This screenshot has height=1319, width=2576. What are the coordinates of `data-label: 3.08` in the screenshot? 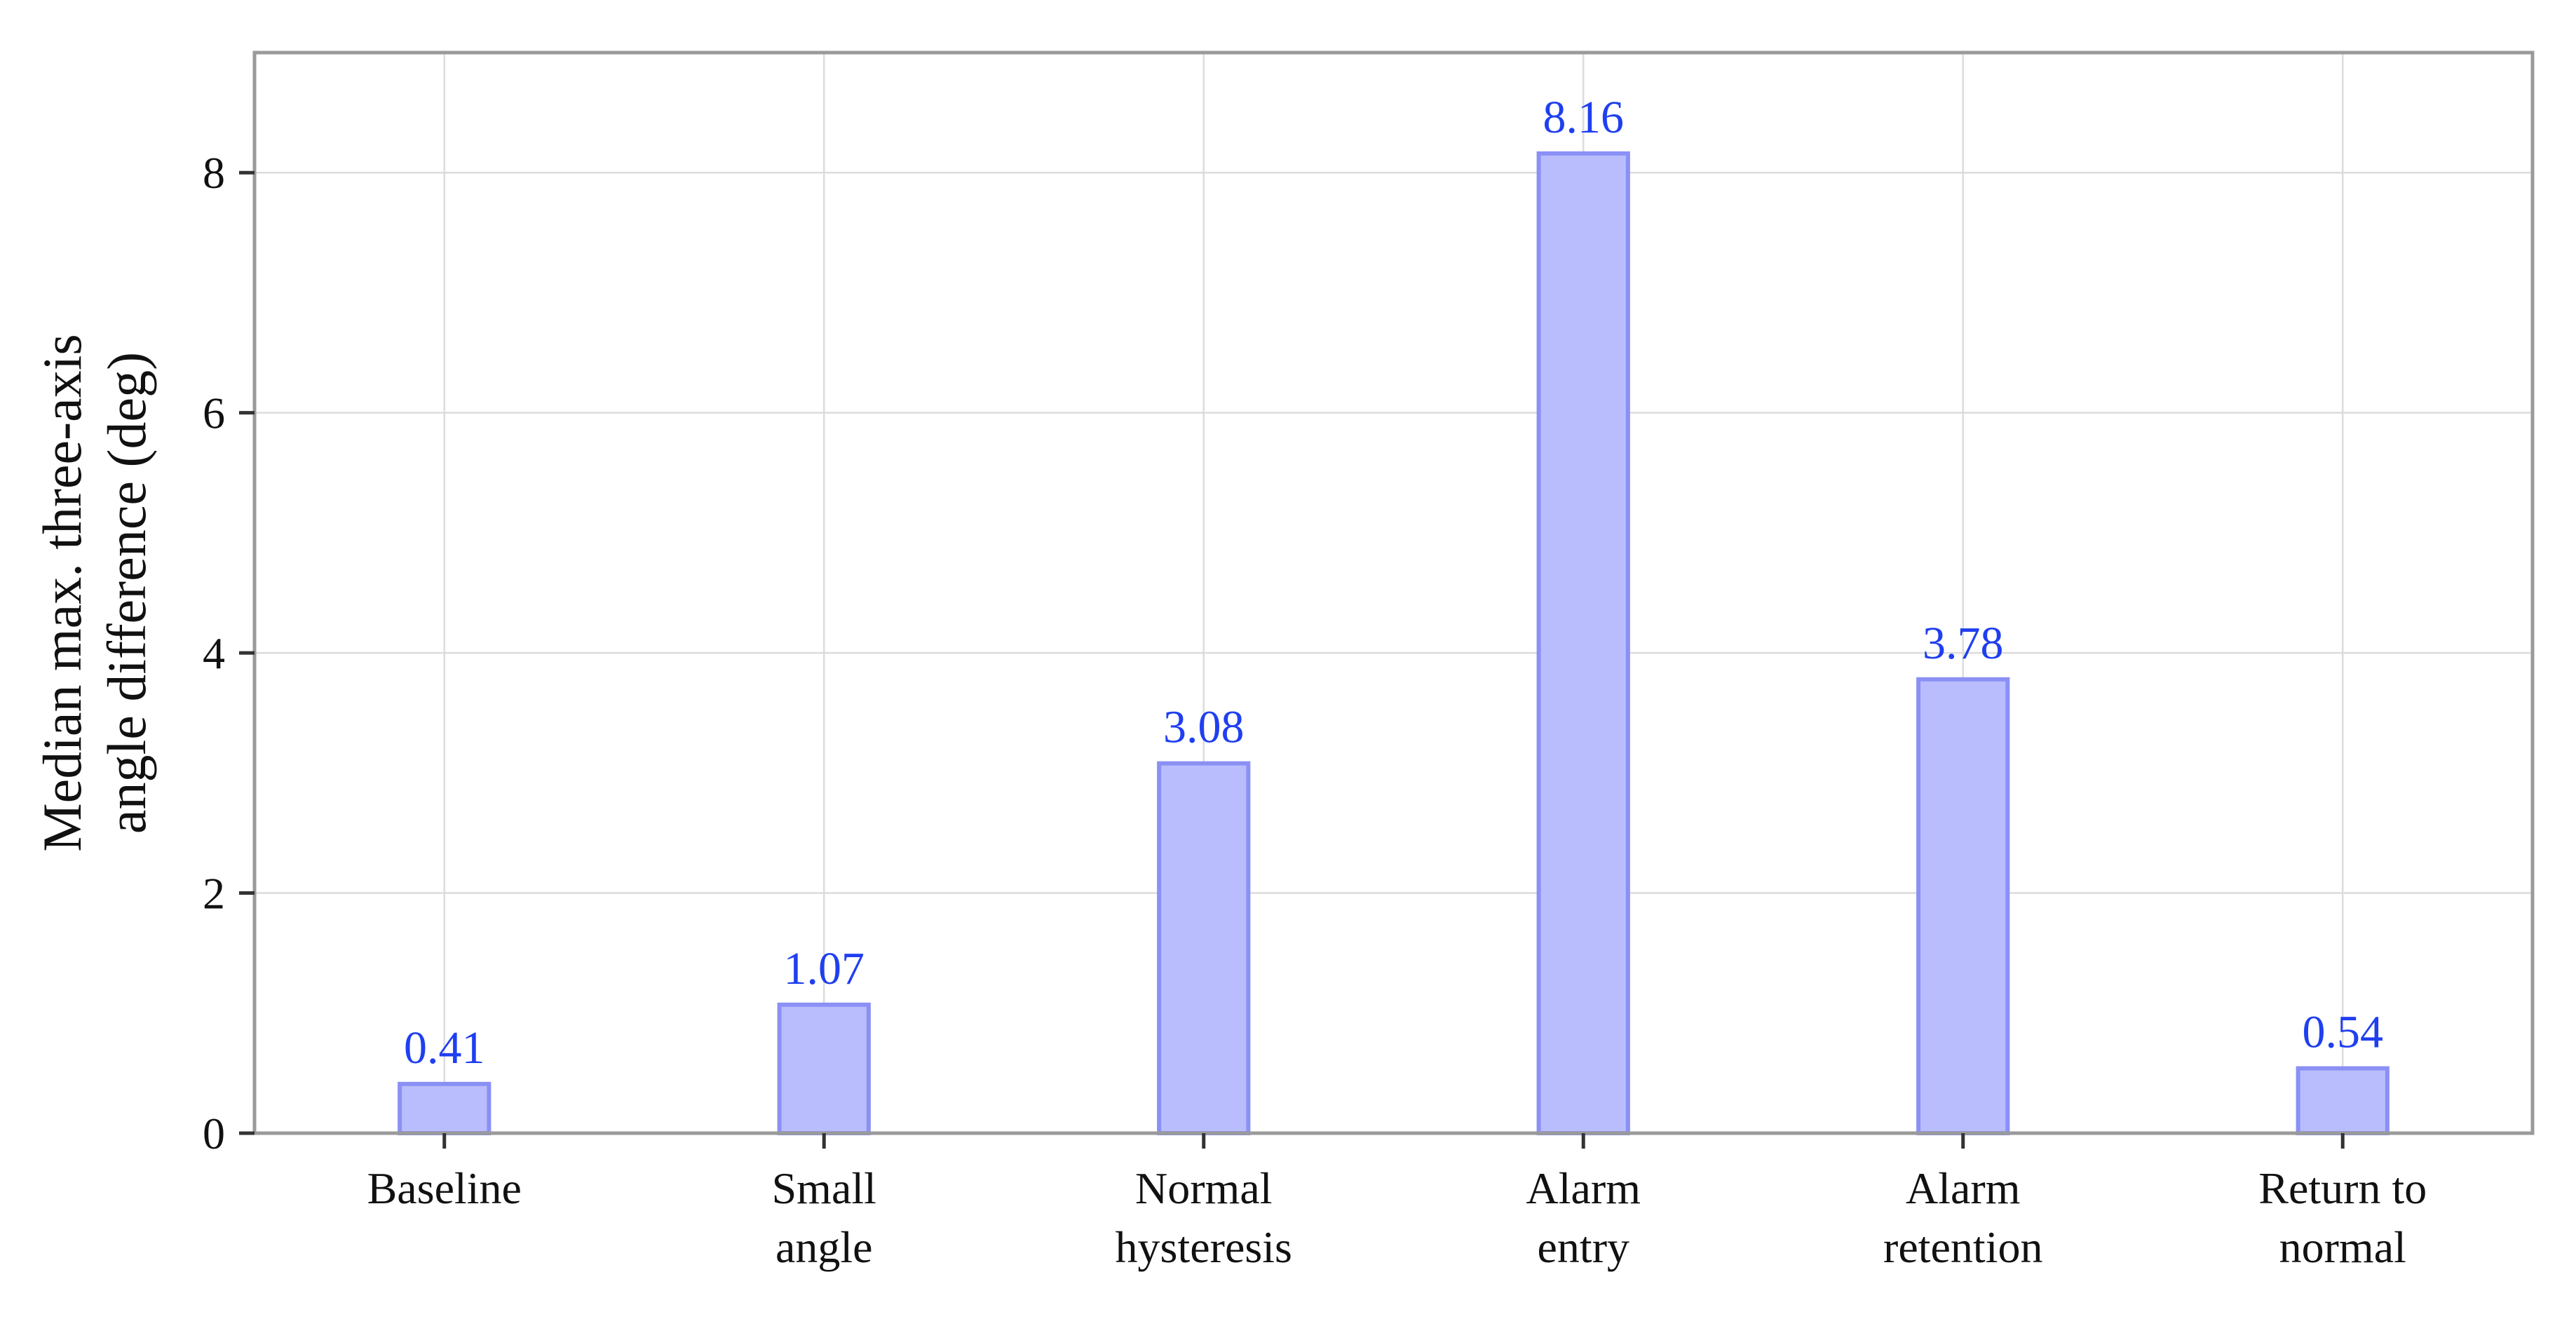 It's located at (1204, 727).